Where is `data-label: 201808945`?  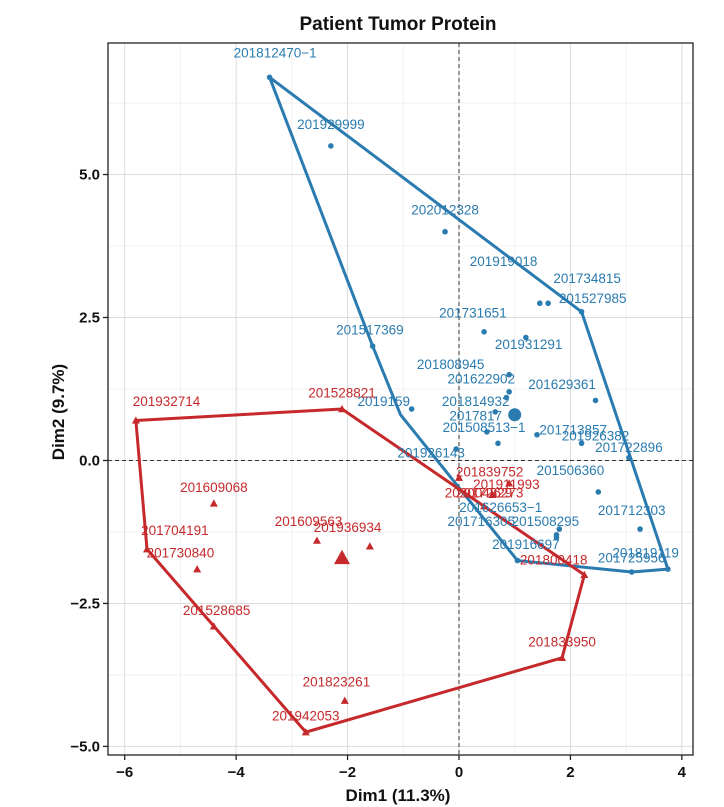
data-label: 201808945 is located at coordinates (451, 364).